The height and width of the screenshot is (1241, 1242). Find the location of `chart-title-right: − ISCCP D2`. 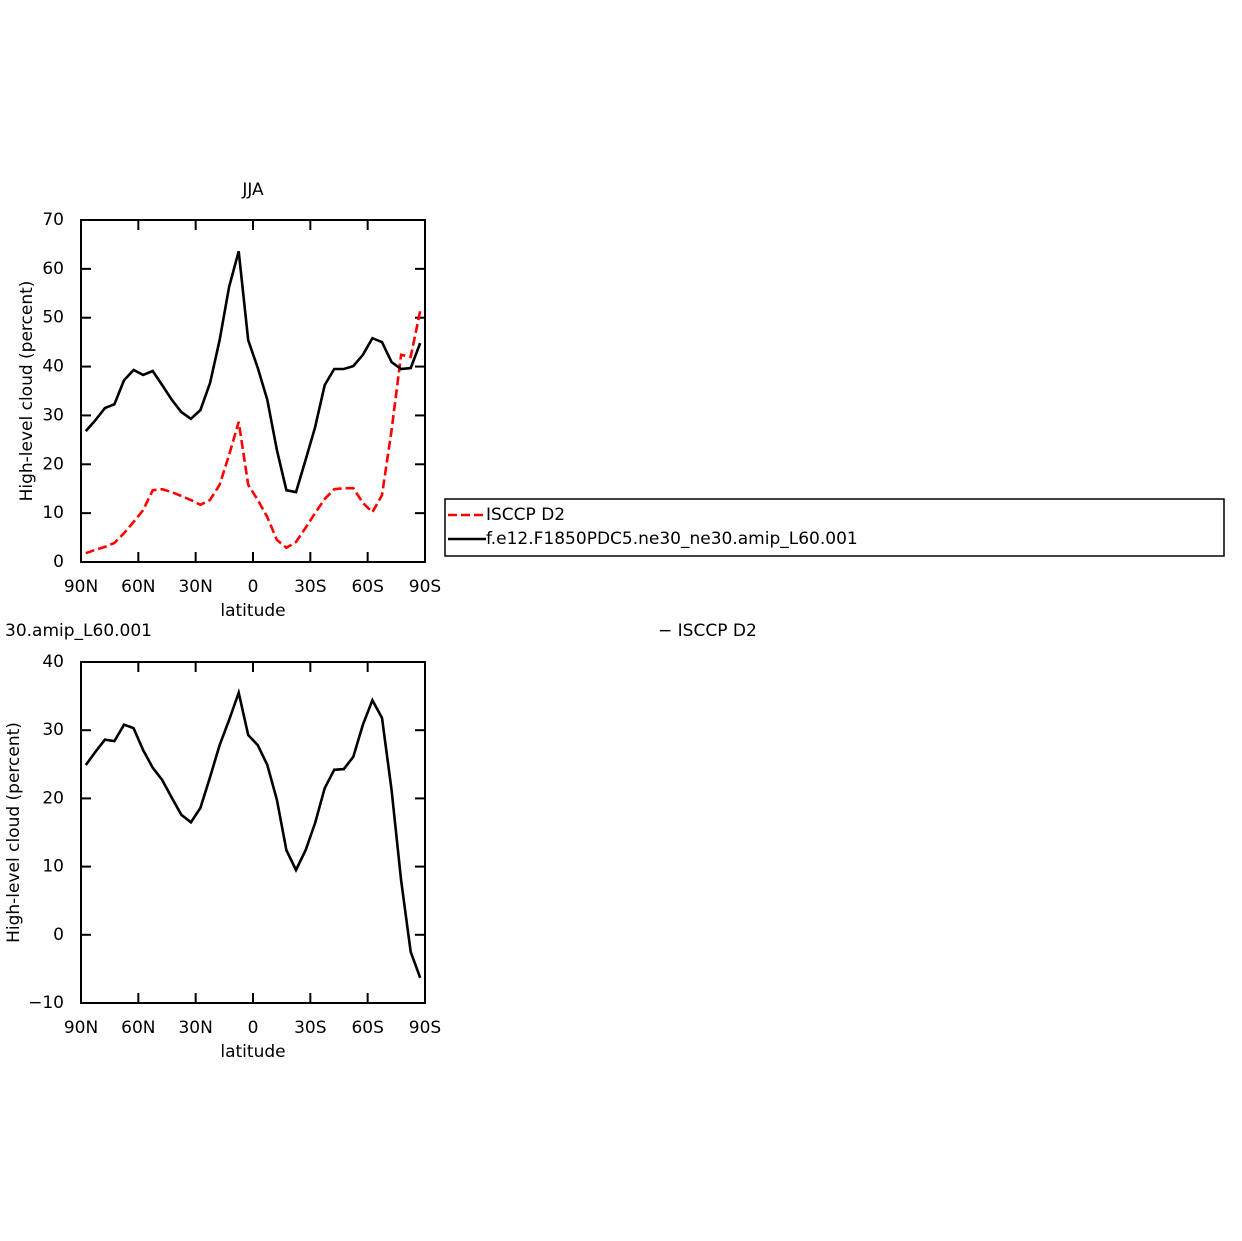

chart-title-right: − ISCCP D2 is located at coordinates (707, 631).